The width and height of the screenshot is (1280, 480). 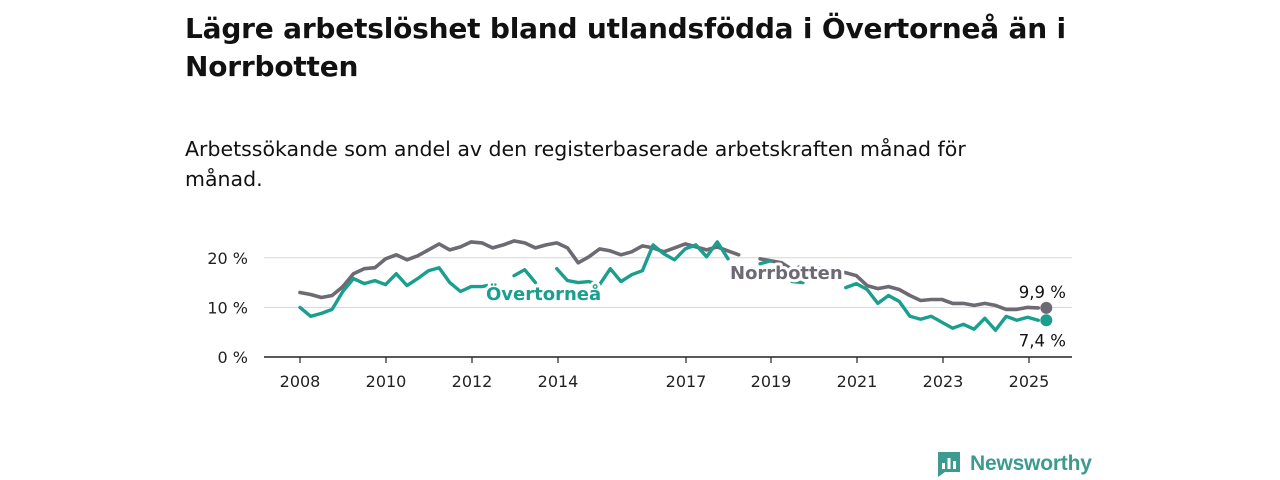 I want to click on series-line-overtornea, so click(x=669, y=286).